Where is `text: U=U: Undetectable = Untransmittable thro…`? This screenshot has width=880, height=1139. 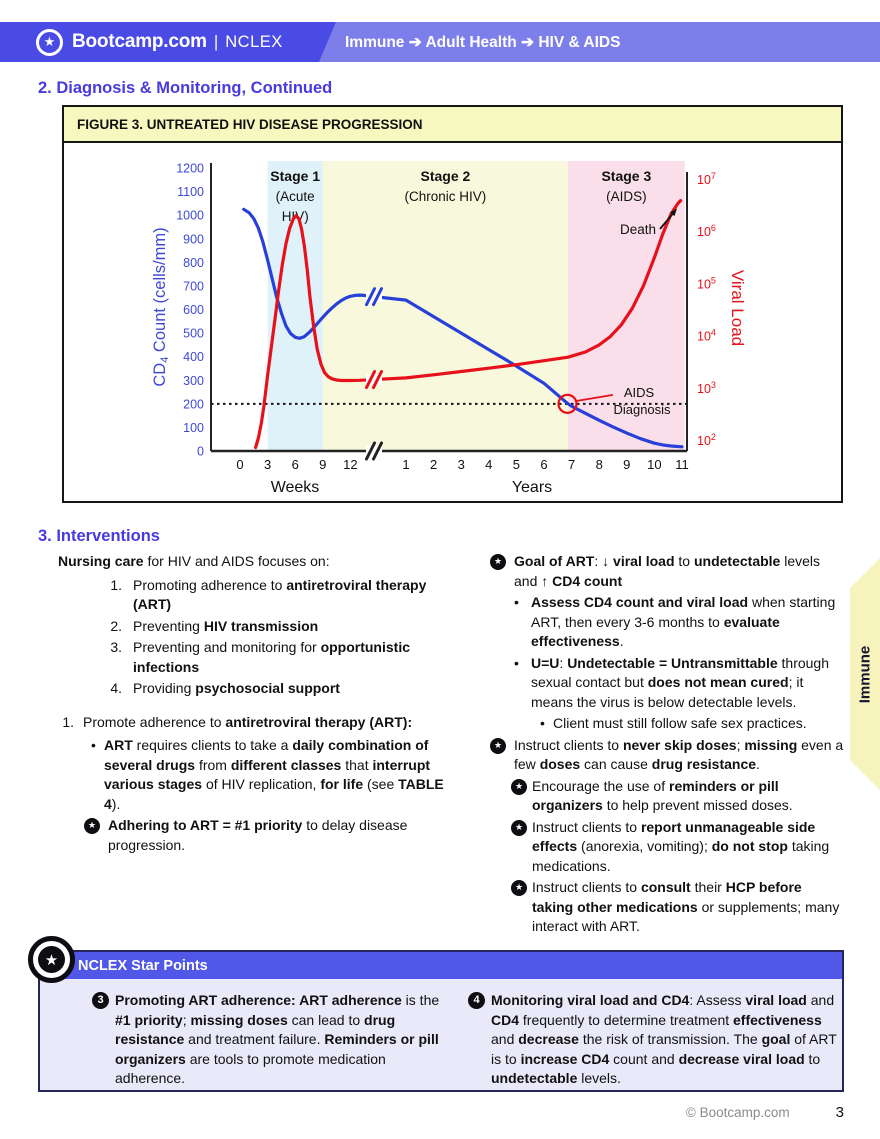
text: U=U: Undetectable = Untransmittable thro… is located at coordinates (680, 682).